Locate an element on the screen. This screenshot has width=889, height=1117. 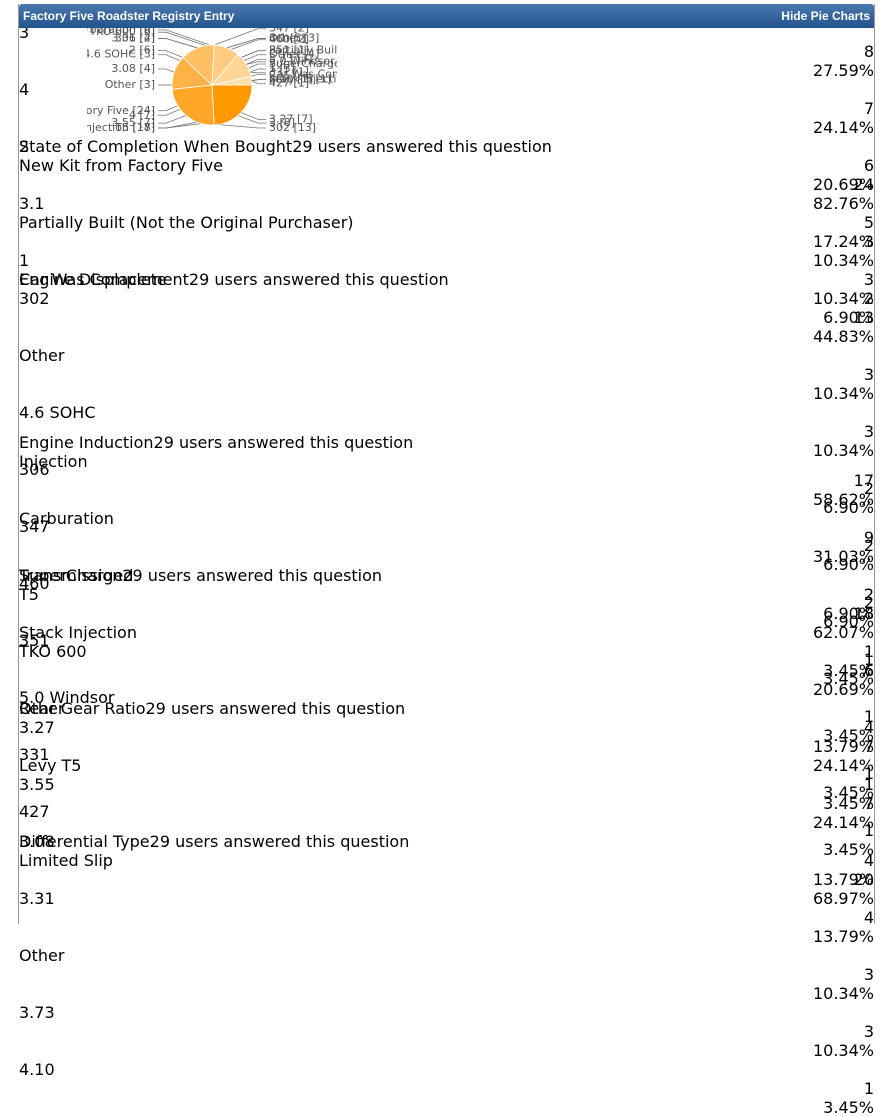
answer-percent: 62.07% is located at coordinates (843, 632).